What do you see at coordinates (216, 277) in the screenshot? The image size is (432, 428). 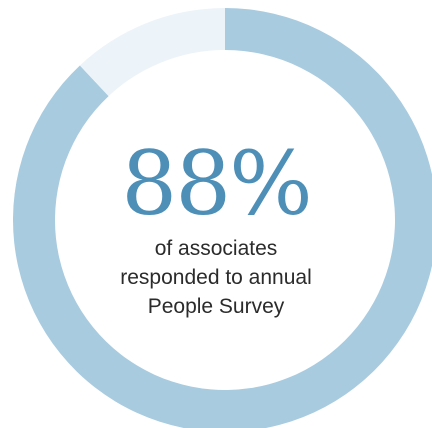 I see `caption-line-2: responded to annual` at bounding box center [216, 277].